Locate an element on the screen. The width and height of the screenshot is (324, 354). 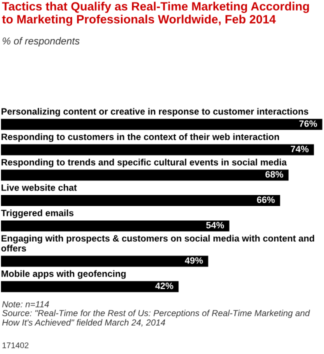
source-note: Source: "Real-Time for the Rest of Us: Perceptions of Real-Time Marketing and How It's Achieved" fielded March 24, 2014 is located at coordinates (156, 318).